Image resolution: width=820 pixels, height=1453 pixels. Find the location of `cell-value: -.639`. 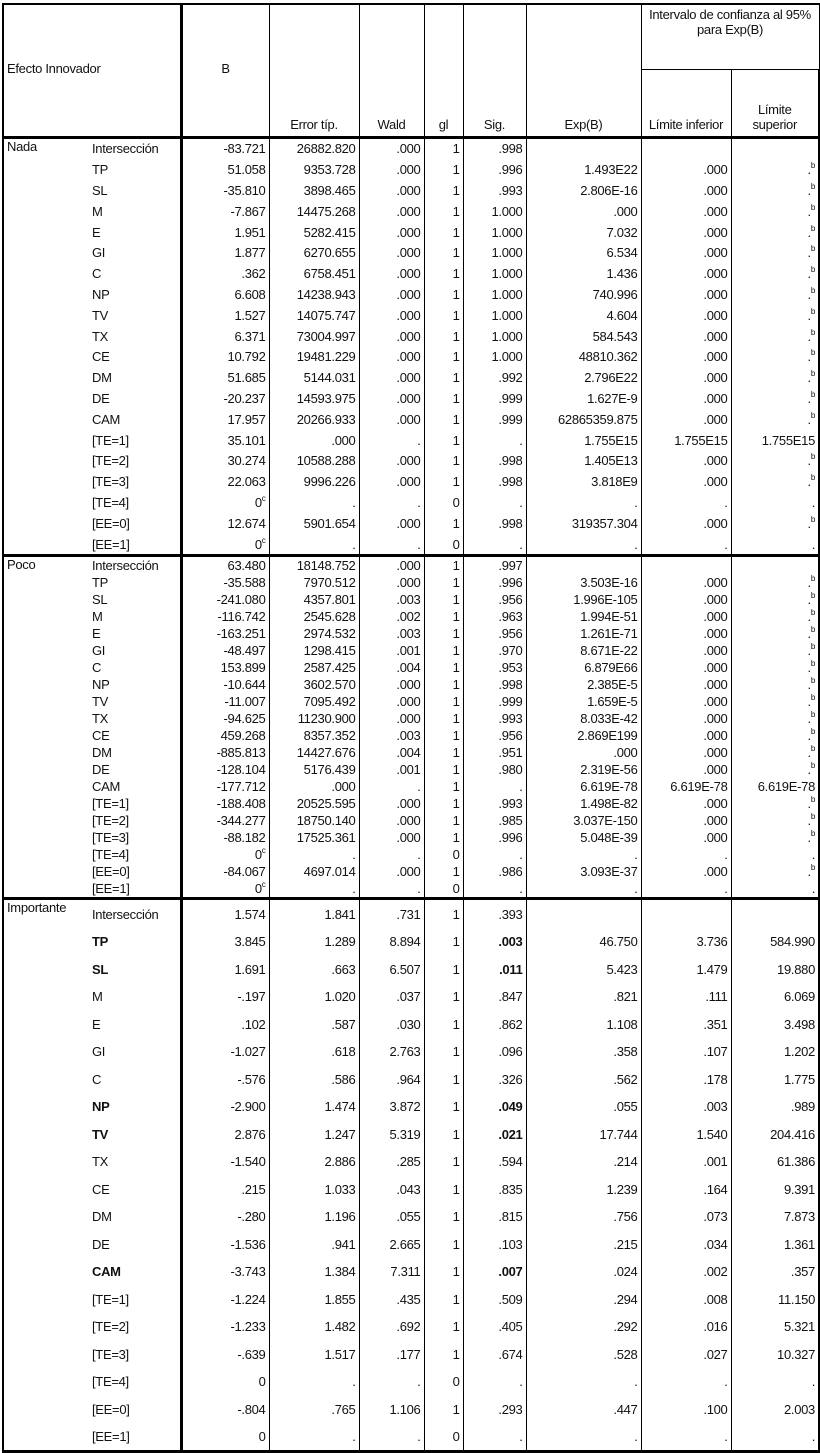

cell-value: -.639 is located at coordinates (251, 1354).